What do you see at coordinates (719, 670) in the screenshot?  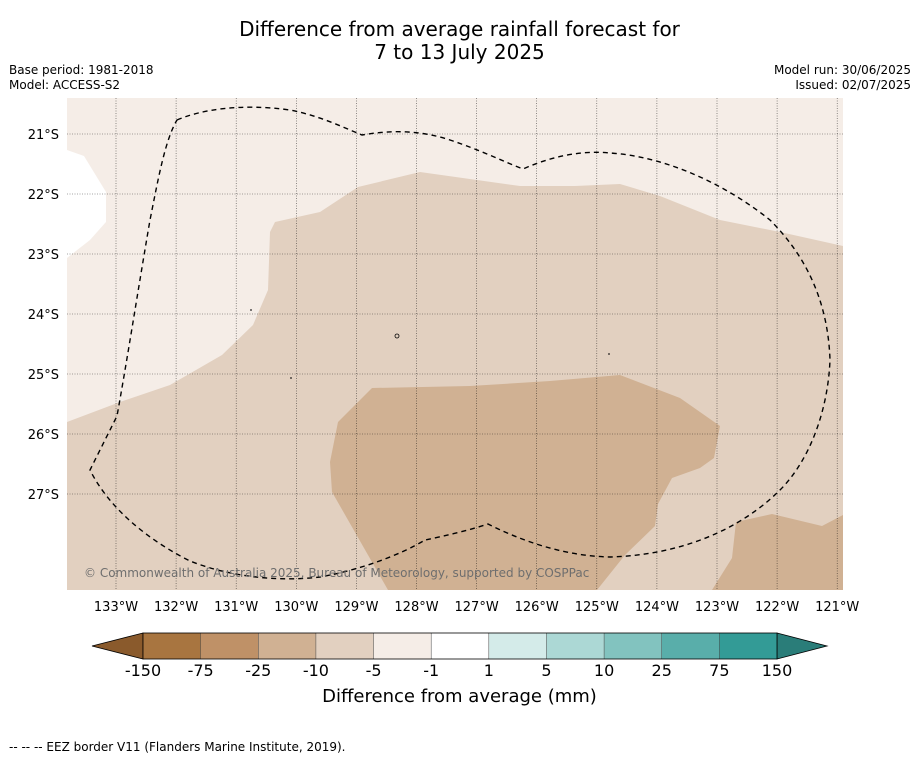 I see `colorbar-tick-label: 75` at bounding box center [719, 670].